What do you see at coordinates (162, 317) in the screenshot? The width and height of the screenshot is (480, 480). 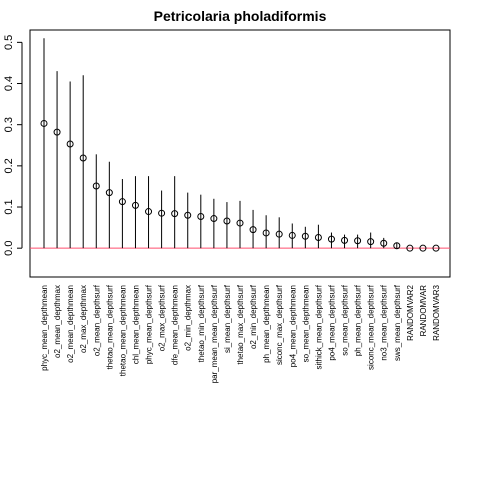 I see `x-tick-label: o2_max_depthsurf` at bounding box center [162, 317].